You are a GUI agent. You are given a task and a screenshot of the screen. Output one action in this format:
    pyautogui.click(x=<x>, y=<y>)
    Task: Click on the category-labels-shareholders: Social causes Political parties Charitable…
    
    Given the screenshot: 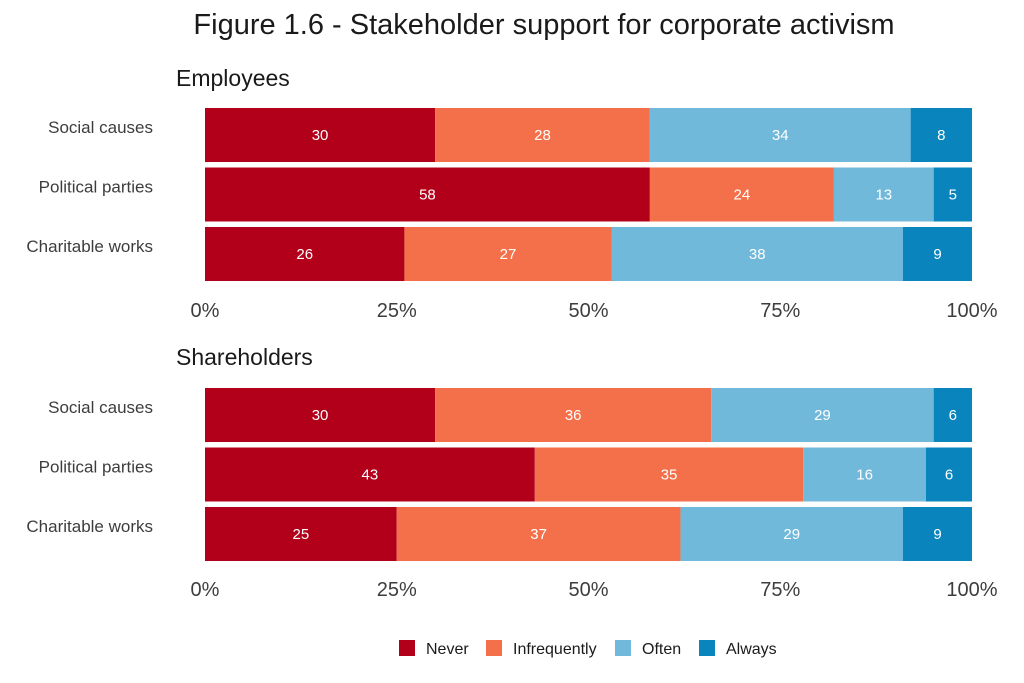 What is the action you would take?
    pyautogui.click(x=89, y=467)
    